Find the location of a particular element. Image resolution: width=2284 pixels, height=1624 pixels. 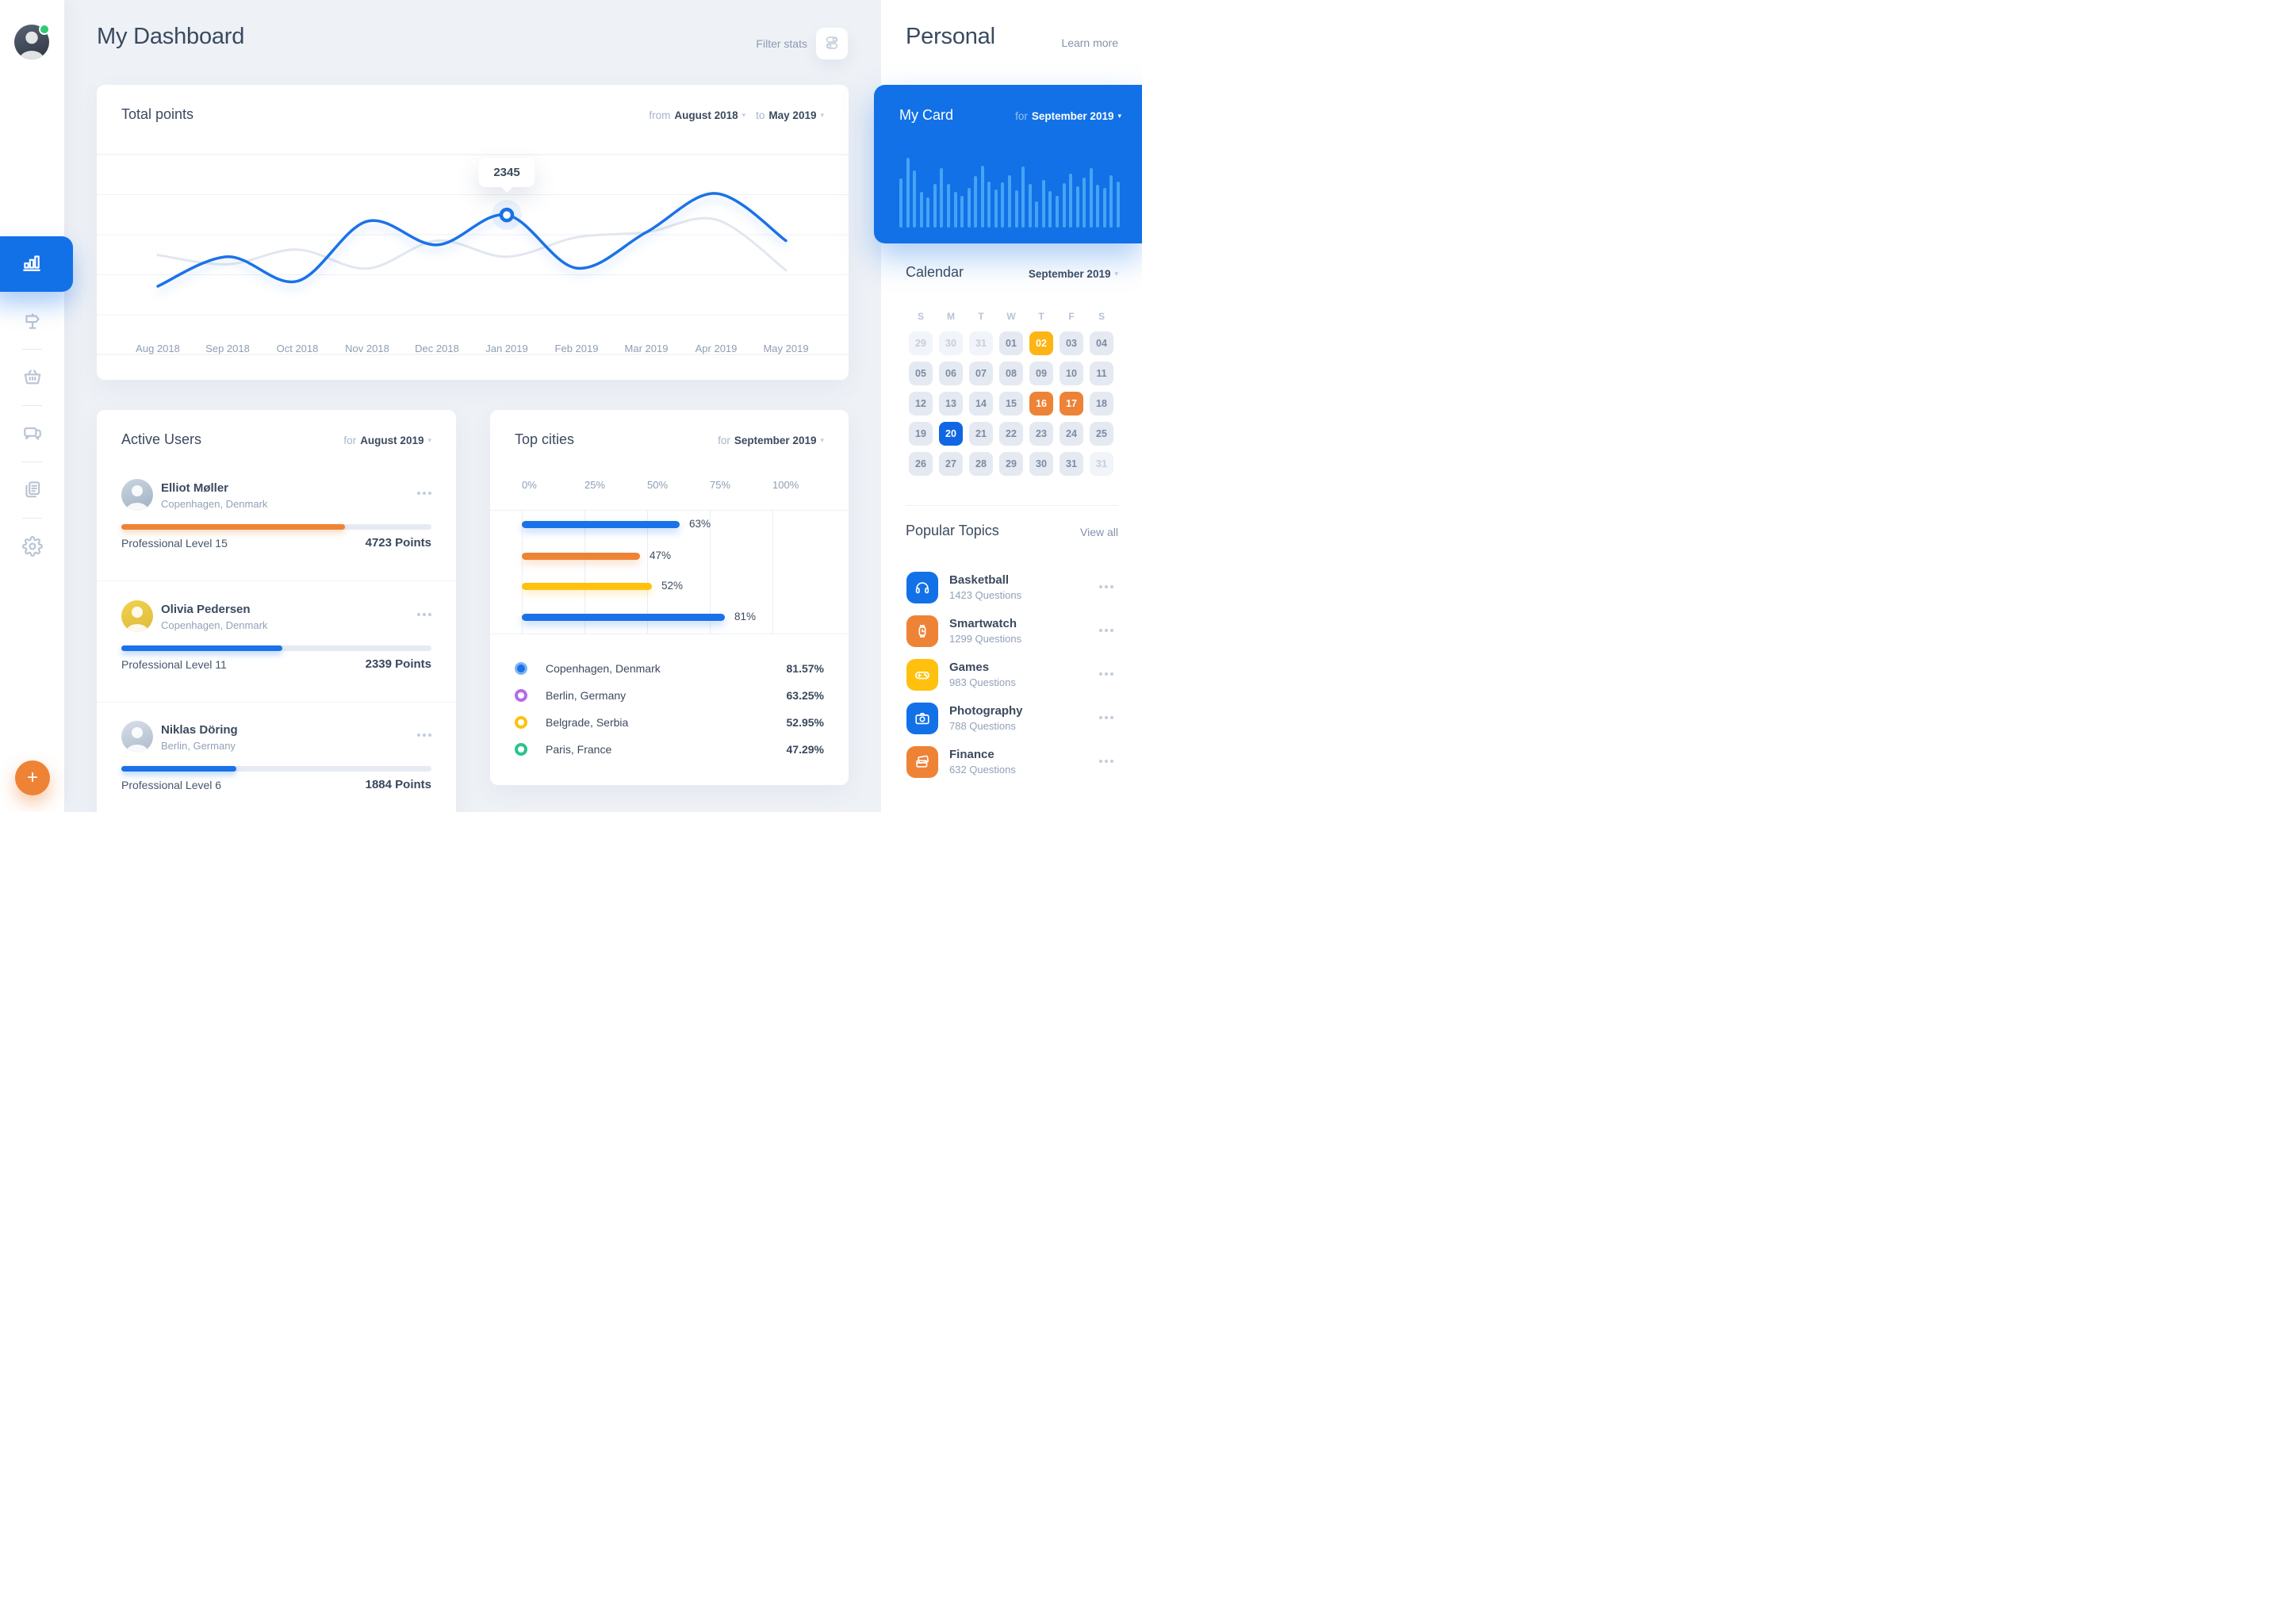

calendar-day: 25 is located at coordinates (1101, 434).